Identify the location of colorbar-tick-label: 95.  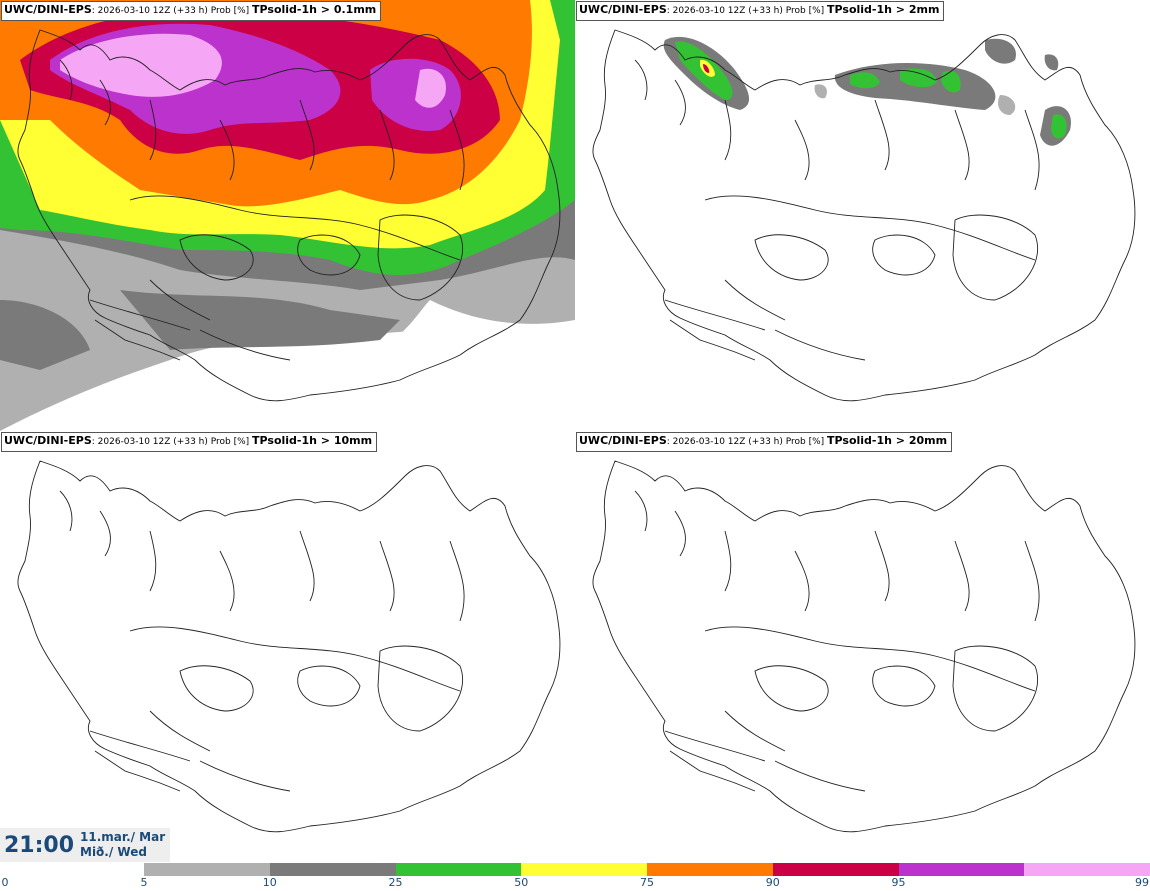
(898, 882).